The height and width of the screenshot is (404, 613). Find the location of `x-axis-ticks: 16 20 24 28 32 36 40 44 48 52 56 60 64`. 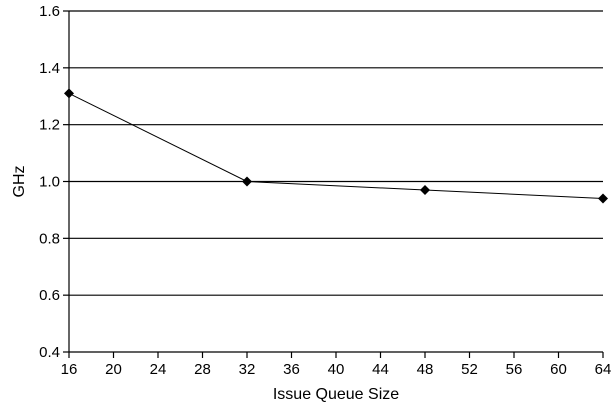

x-axis-ticks: 16 20 24 28 32 36 40 44 48 52 56 60 64 is located at coordinates (336, 365).